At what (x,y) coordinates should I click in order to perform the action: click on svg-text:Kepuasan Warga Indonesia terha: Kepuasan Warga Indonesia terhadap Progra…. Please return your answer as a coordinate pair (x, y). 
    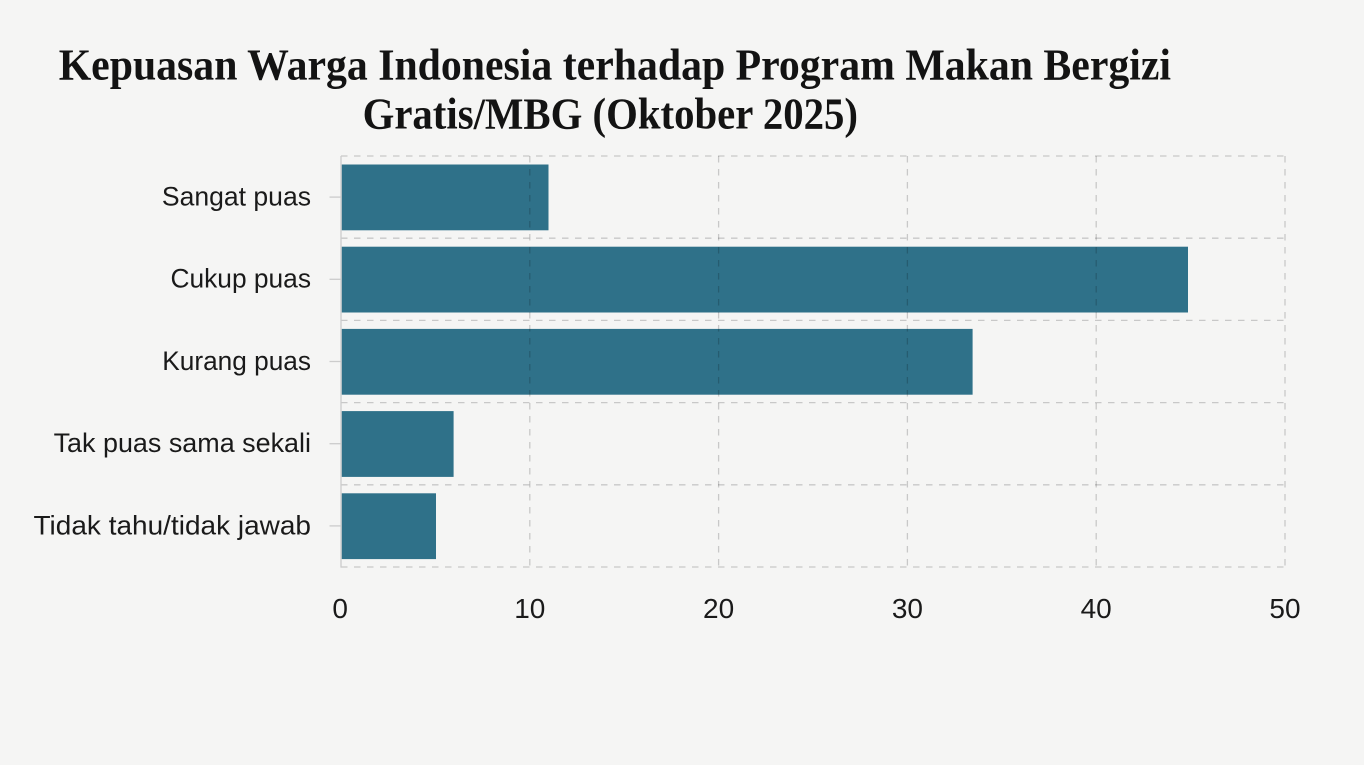
    Looking at the image, I should click on (615, 65).